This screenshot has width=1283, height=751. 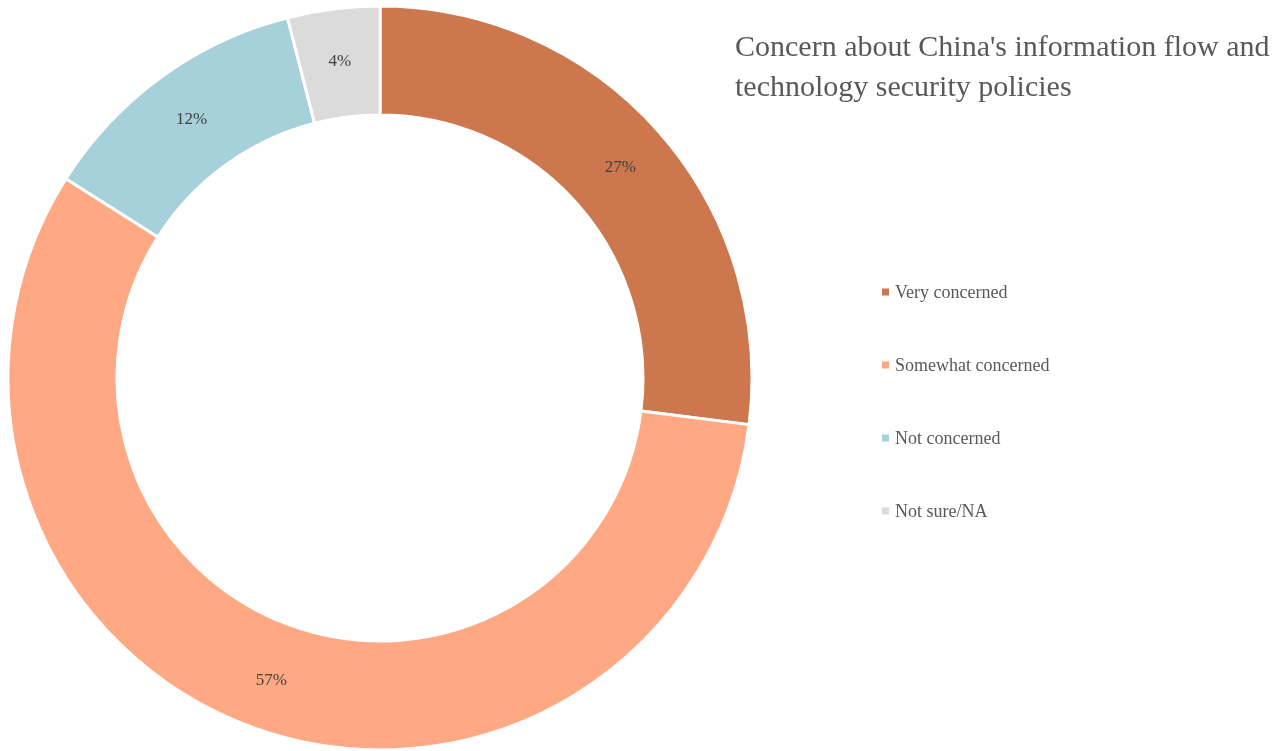 I want to click on legend-label: Somewhat concerned, so click(x=972, y=365).